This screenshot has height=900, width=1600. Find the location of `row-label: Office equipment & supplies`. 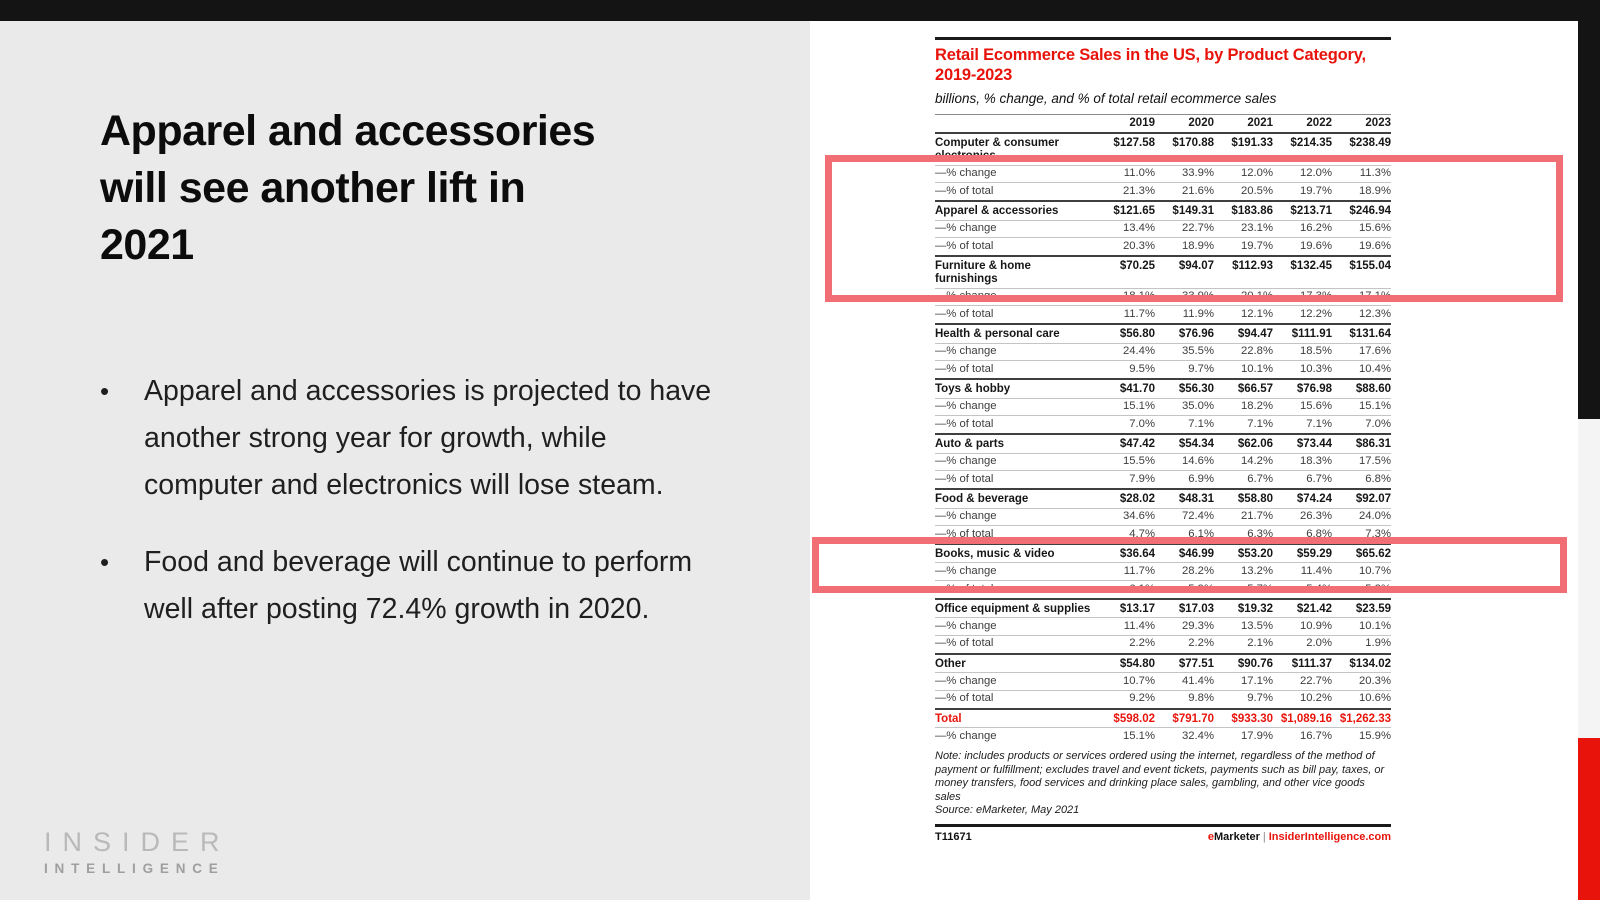

row-label: Office equipment & supplies is located at coordinates (1015, 607).